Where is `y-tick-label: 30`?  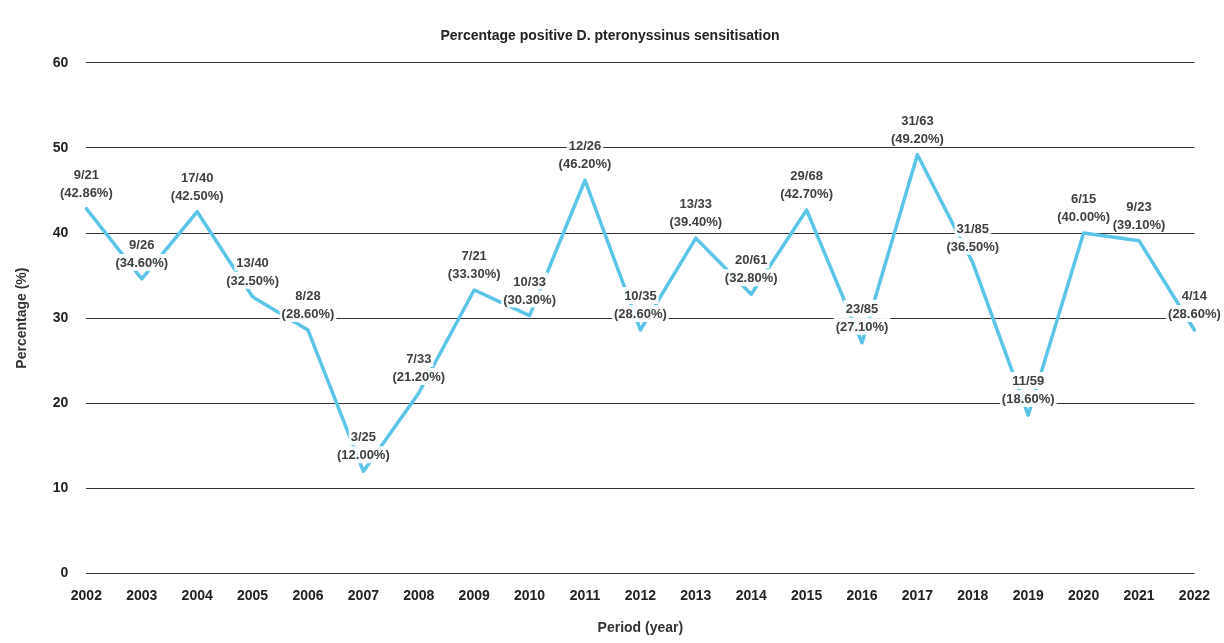 y-tick-label: 30 is located at coordinates (60, 316).